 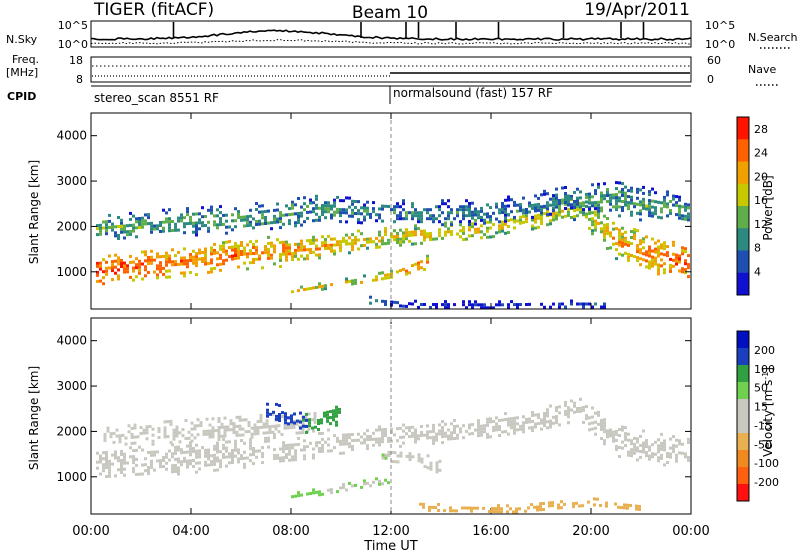 I want to click on colorbar-swatch, so click(x=743, y=476).